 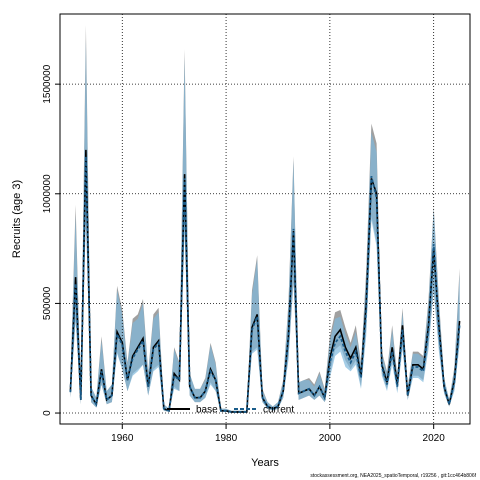 What do you see at coordinates (51, 240) in the screenshot?
I see `y-axis: 0 500000 1000000 1500000` at bounding box center [51, 240].